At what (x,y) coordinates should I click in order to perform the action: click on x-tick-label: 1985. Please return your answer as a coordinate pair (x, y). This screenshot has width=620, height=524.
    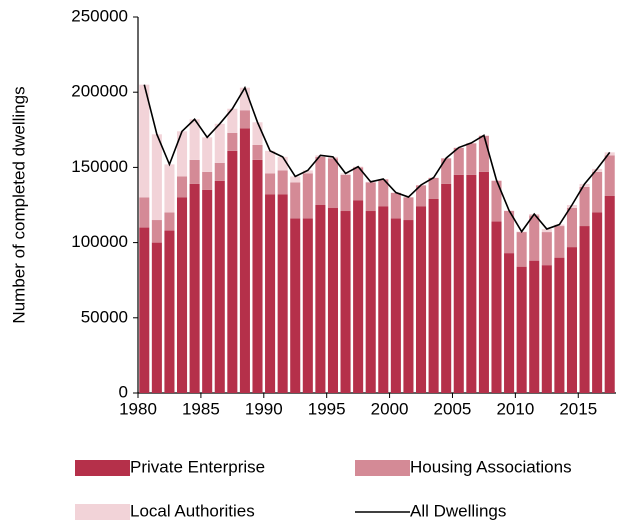
    Looking at the image, I should click on (201, 408).